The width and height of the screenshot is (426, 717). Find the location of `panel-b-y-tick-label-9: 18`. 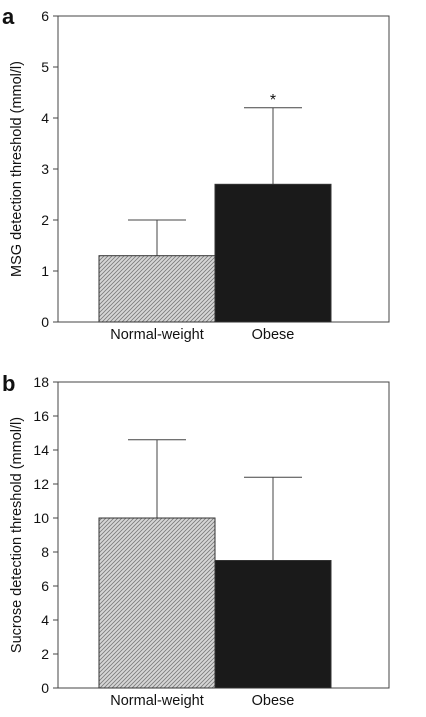

panel-b-y-tick-label-9: 18 is located at coordinates (41, 382).